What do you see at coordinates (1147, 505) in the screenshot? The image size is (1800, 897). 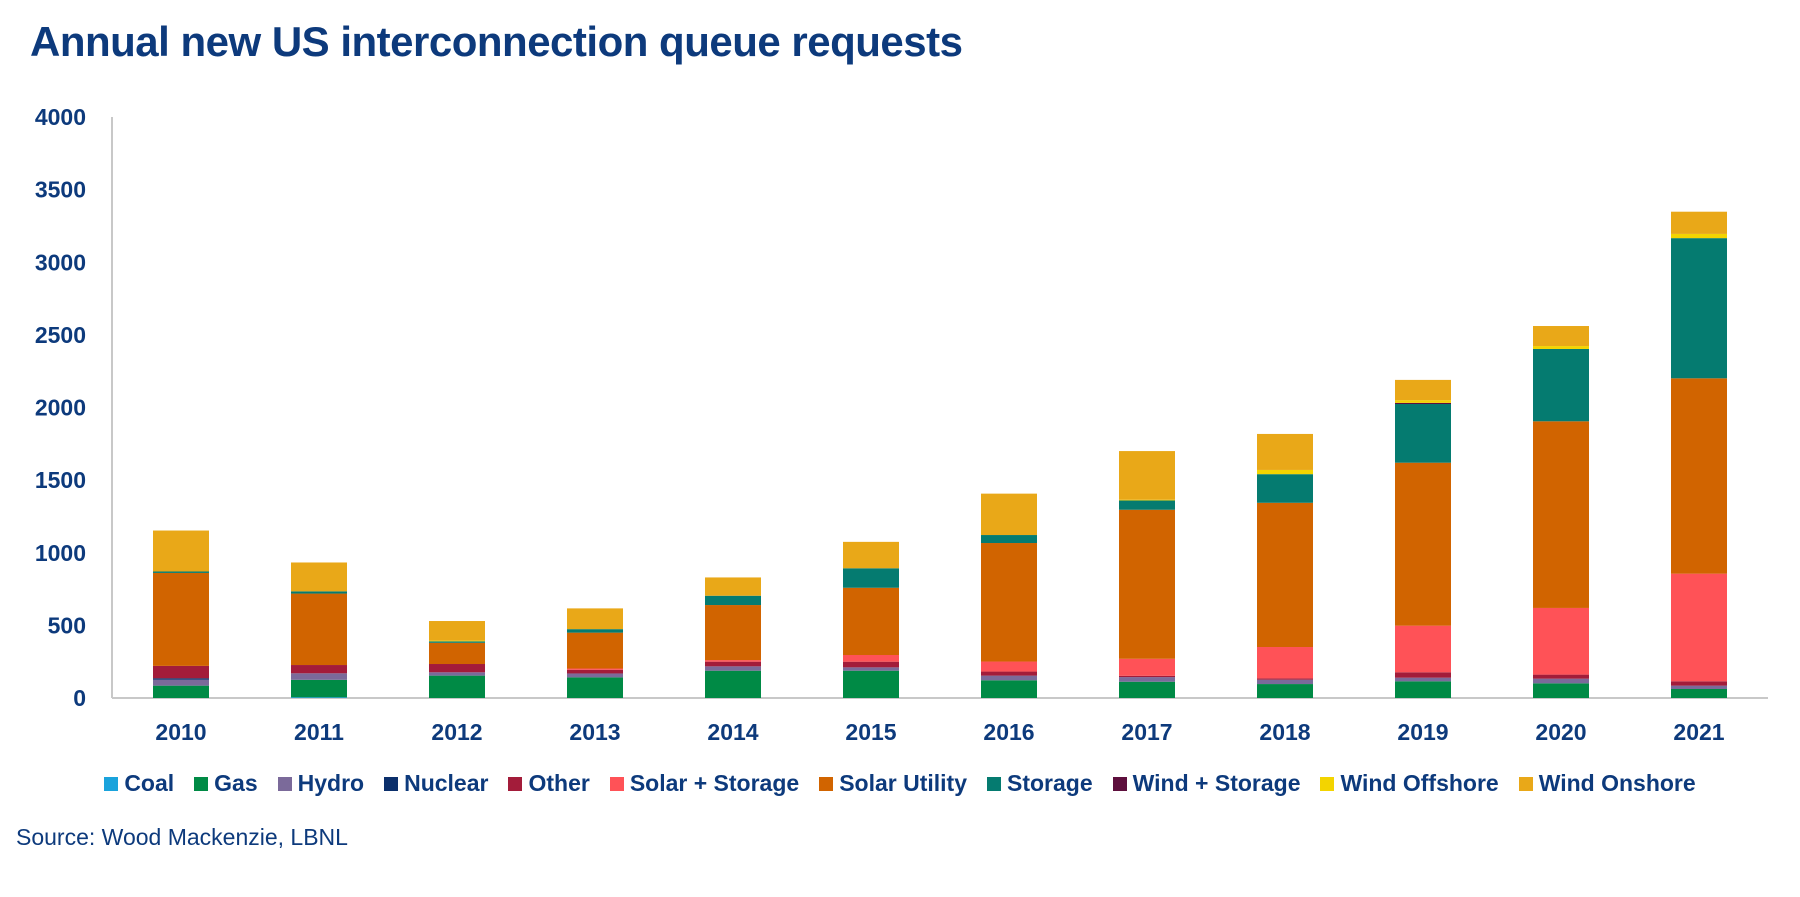 I see `bar-segment-storage-2017` at bounding box center [1147, 505].